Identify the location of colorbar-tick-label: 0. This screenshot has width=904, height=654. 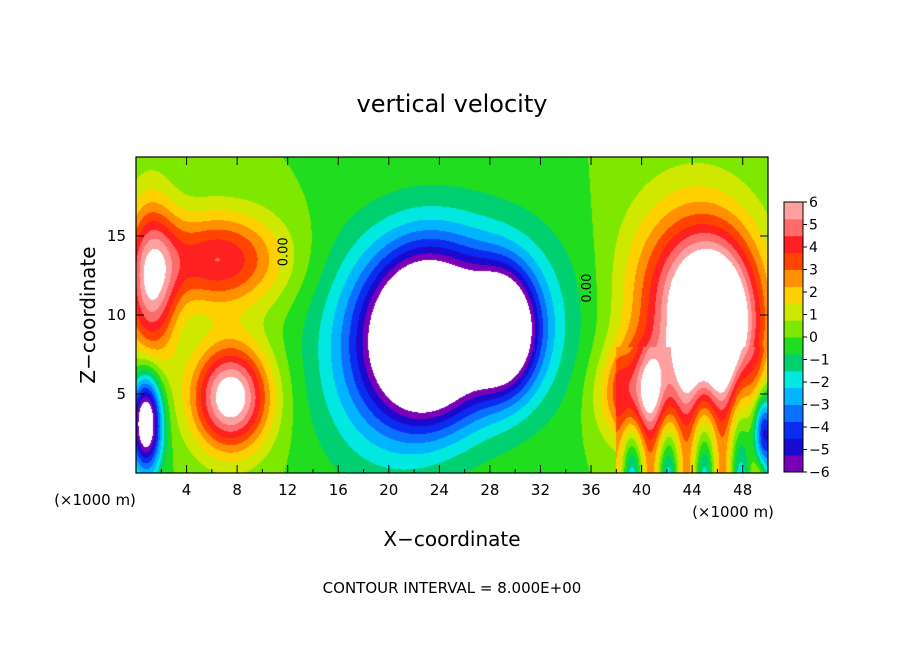
(813, 338).